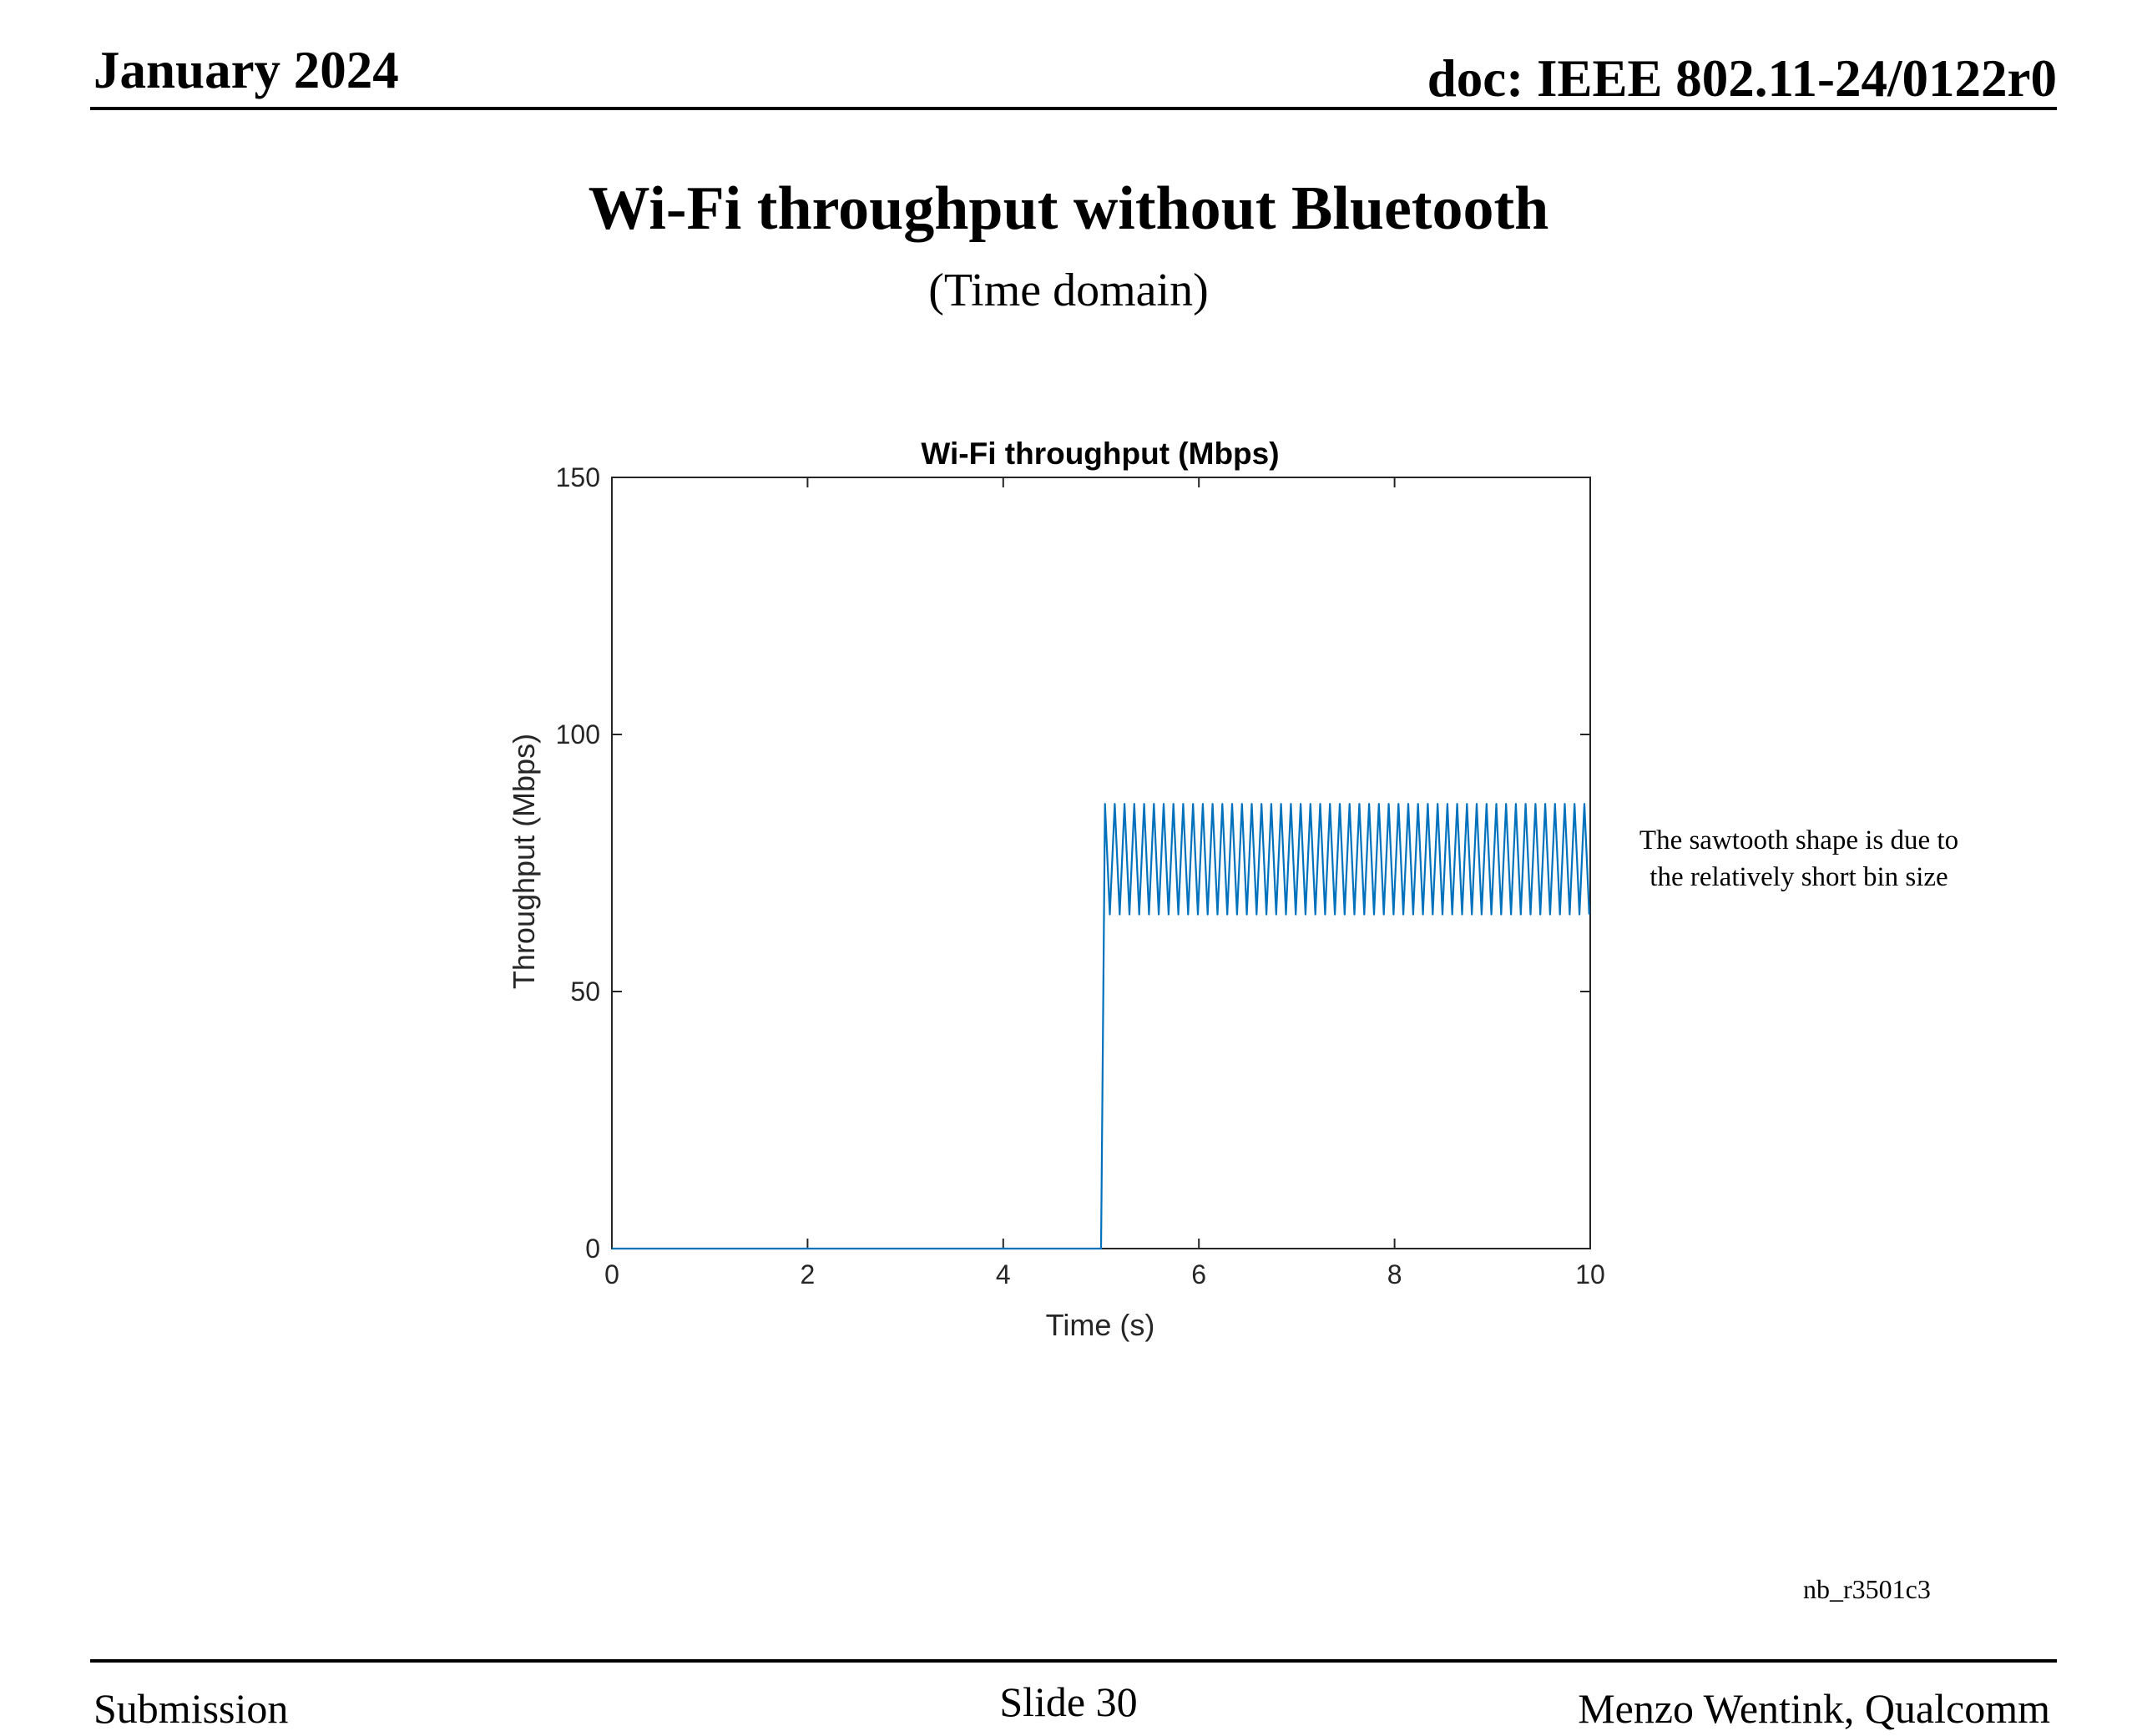 Image resolution: width=2137 pixels, height=1736 pixels. What do you see at coordinates (611, 1274) in the screenshot?
I see `x-tick-label: 0` at bounding box center [611, 1274].